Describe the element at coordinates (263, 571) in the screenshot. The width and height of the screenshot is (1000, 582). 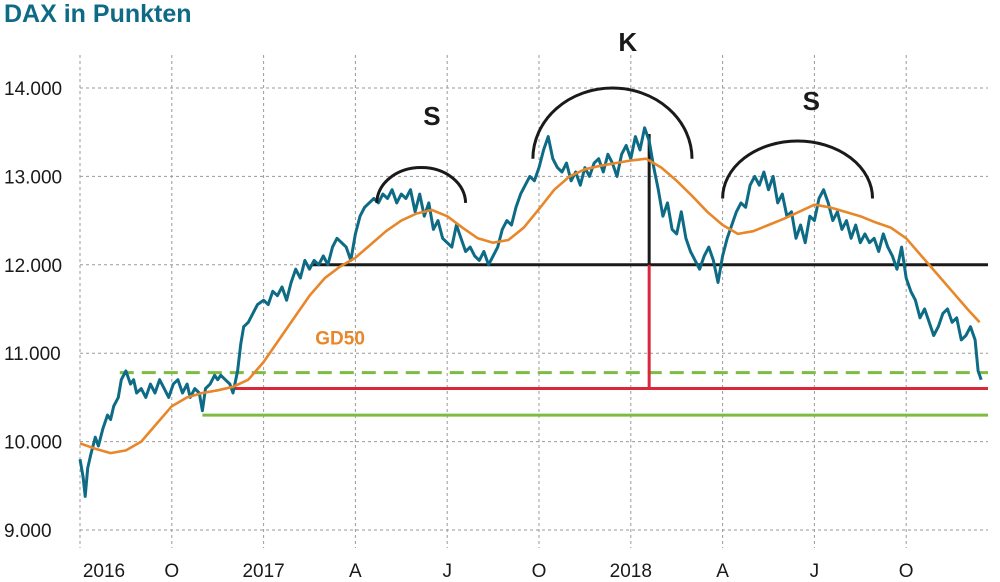
I see `x-tick-label: 2017` at that location.